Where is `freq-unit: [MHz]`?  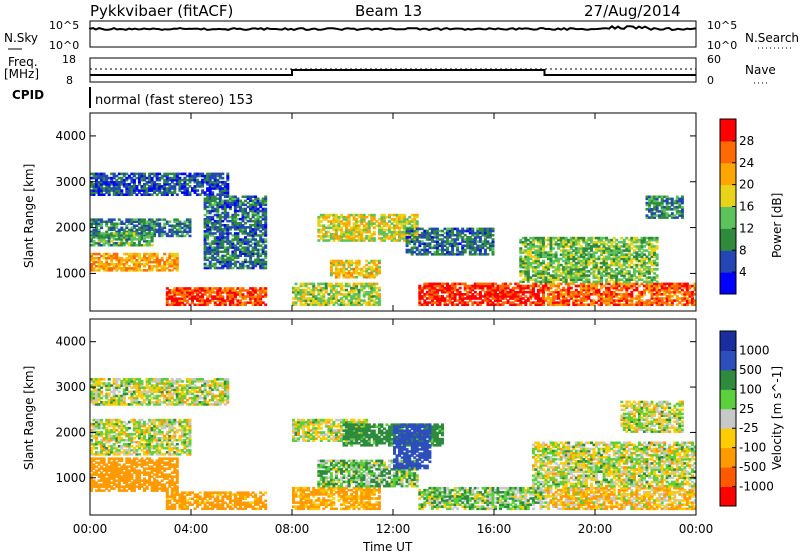 freq-unit: [MHz] is located at coordinates (21, 74).